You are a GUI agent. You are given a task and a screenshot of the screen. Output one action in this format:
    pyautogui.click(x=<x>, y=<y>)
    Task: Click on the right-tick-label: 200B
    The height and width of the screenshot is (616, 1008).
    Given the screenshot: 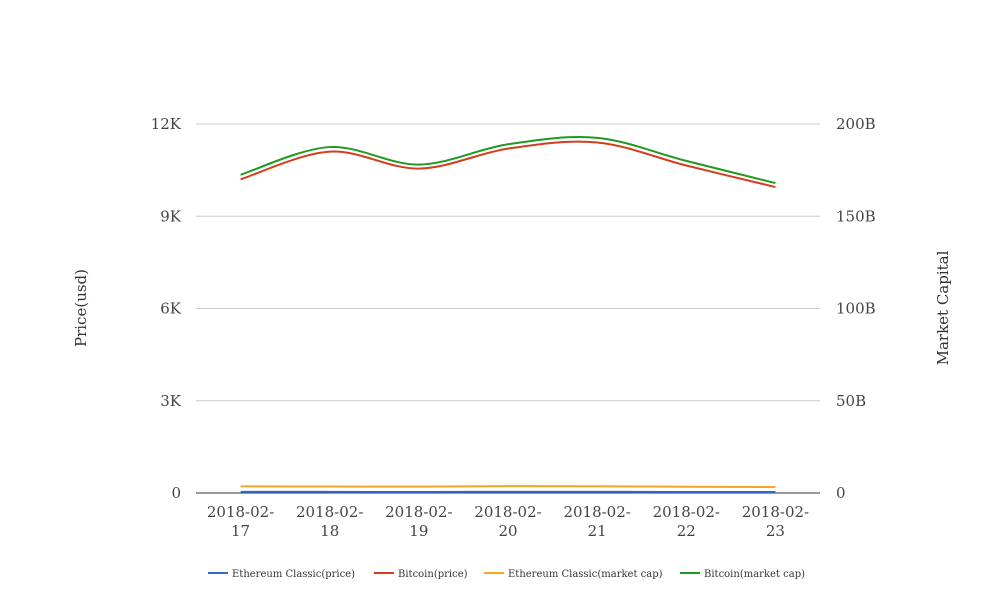 What is the action you would take?
    pyautogui.click(x=856, y=124)
    